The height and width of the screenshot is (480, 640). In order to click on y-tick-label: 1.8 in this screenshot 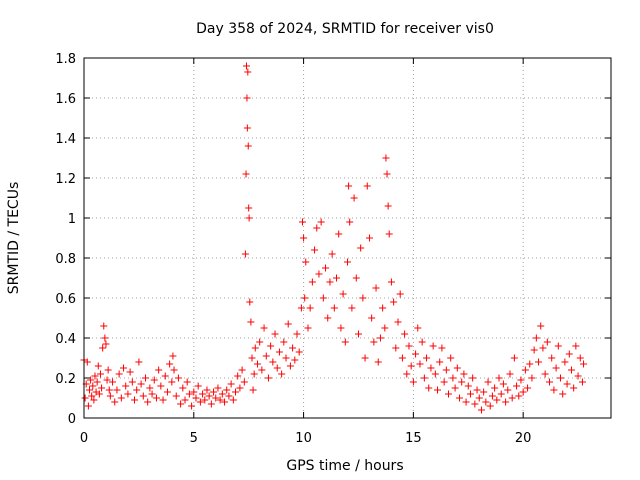, I will do `click(65, 59)`.